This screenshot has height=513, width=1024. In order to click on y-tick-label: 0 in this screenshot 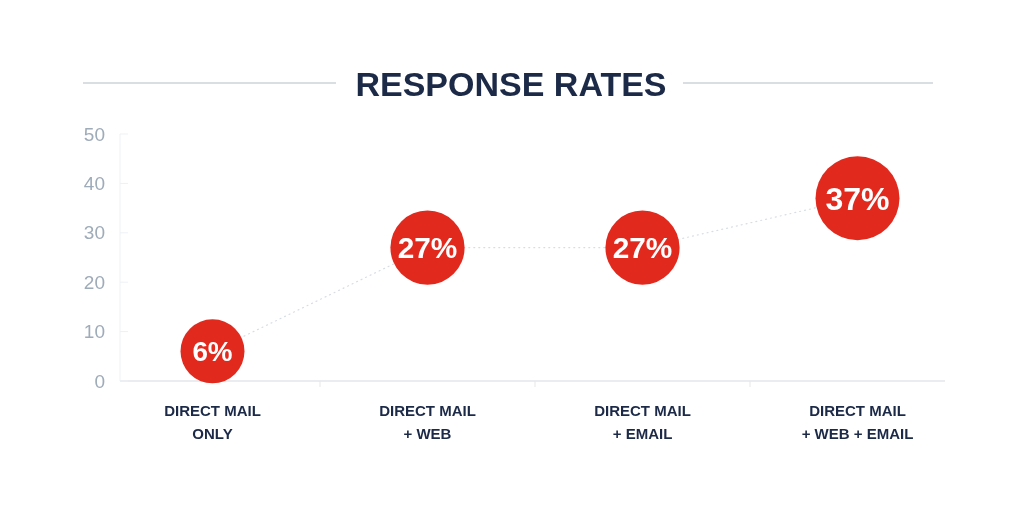, I will do `click(99, 381)`.